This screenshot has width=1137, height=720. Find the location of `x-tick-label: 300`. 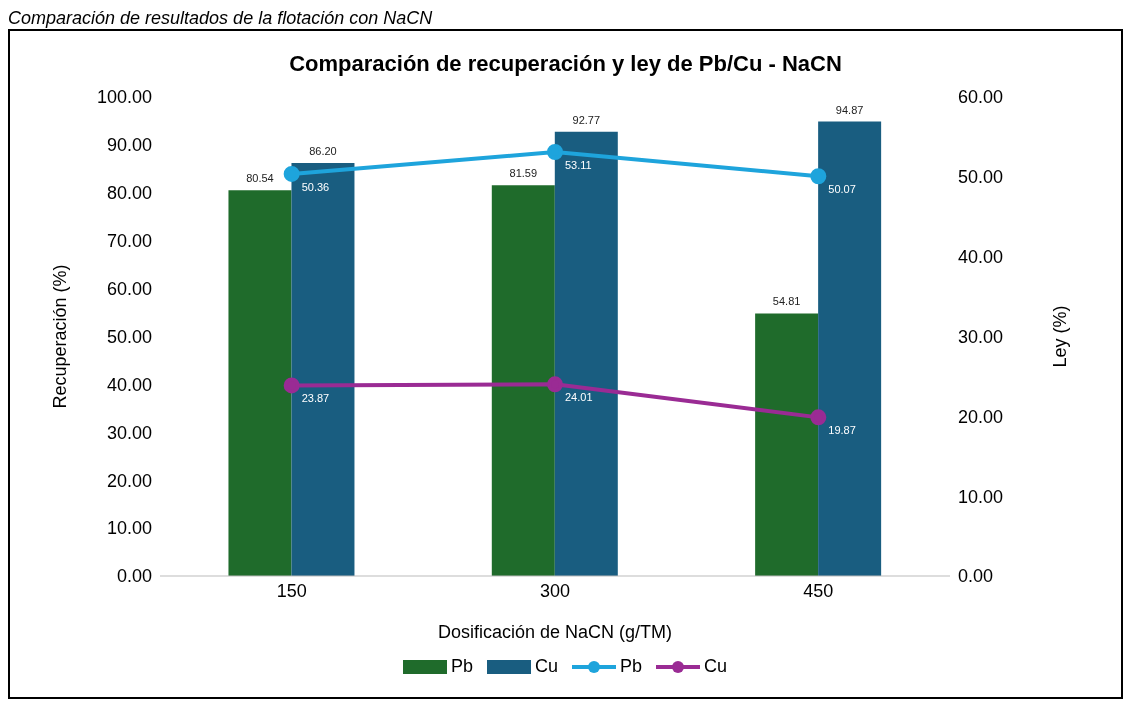

x-tick-label: 300 is located at coordinates (555, 590).